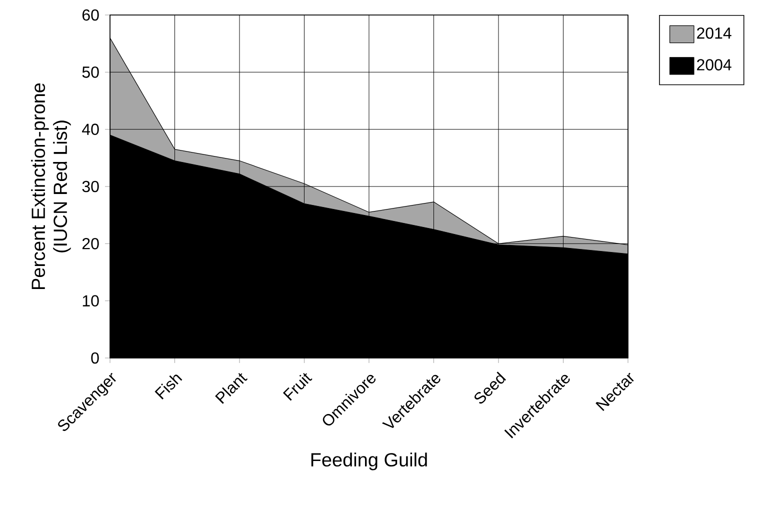  What do you see at coordinates (90, 244) in the screenshot?
I see `y-tick-label: 20` at bounding box center [90, 244].